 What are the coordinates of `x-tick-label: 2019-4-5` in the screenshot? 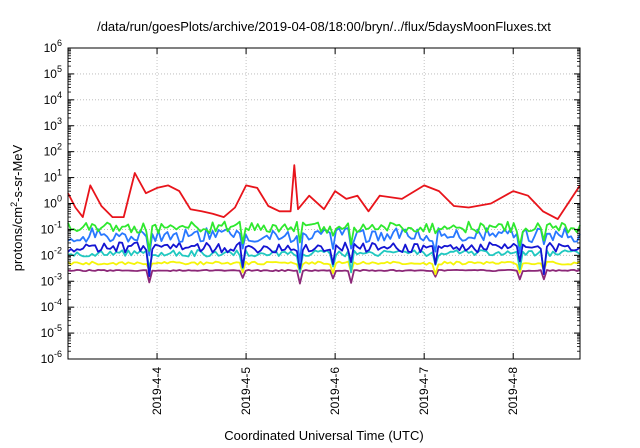 It's located at (246, 391).